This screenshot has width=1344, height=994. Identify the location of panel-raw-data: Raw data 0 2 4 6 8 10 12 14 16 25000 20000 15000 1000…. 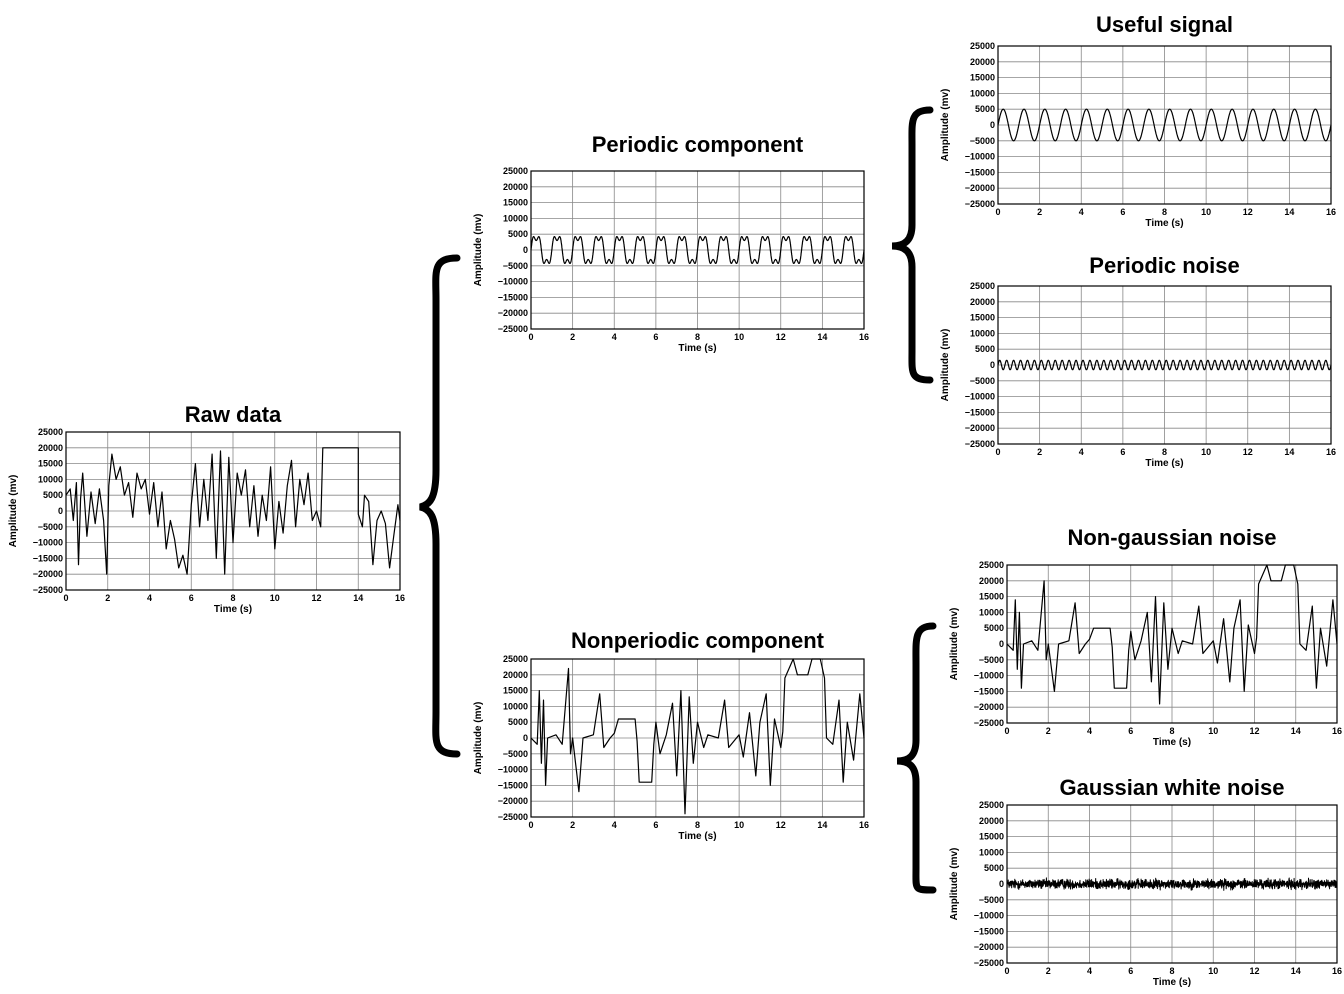
(206, 508).